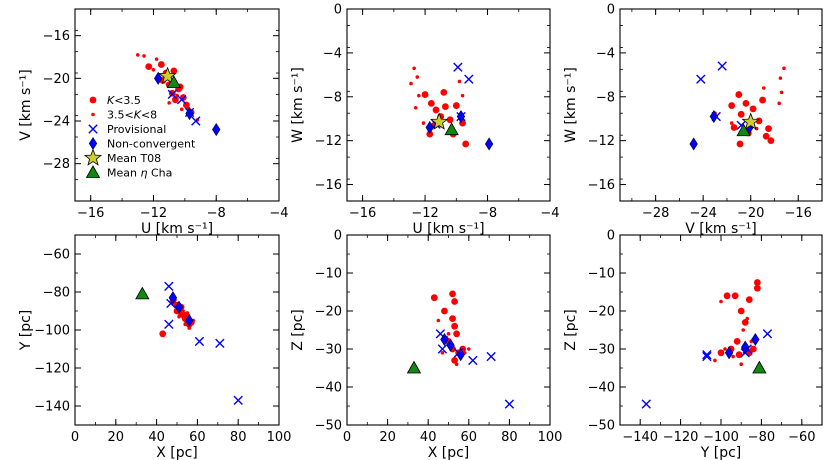  What do you see at coordinates (328, 141) in the screenshot?
I see `y-tick-label: −12` at bounding box center [328, 141].